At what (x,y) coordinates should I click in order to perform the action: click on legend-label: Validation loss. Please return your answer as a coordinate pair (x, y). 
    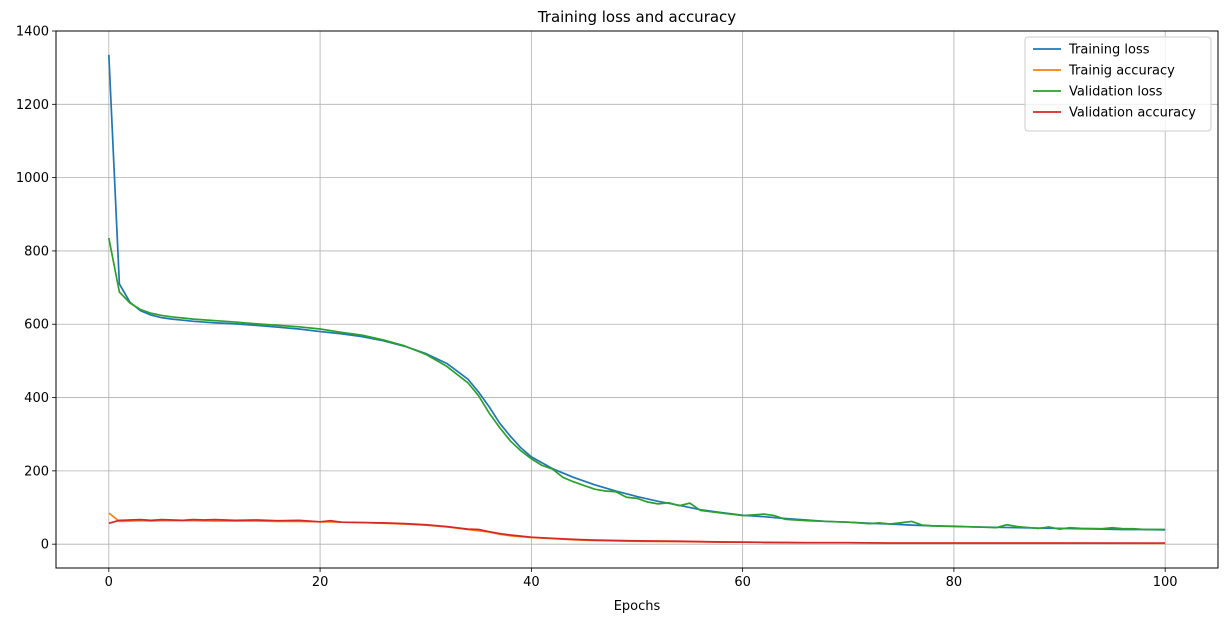
    Looking at the image, I should click on (1116, 92).